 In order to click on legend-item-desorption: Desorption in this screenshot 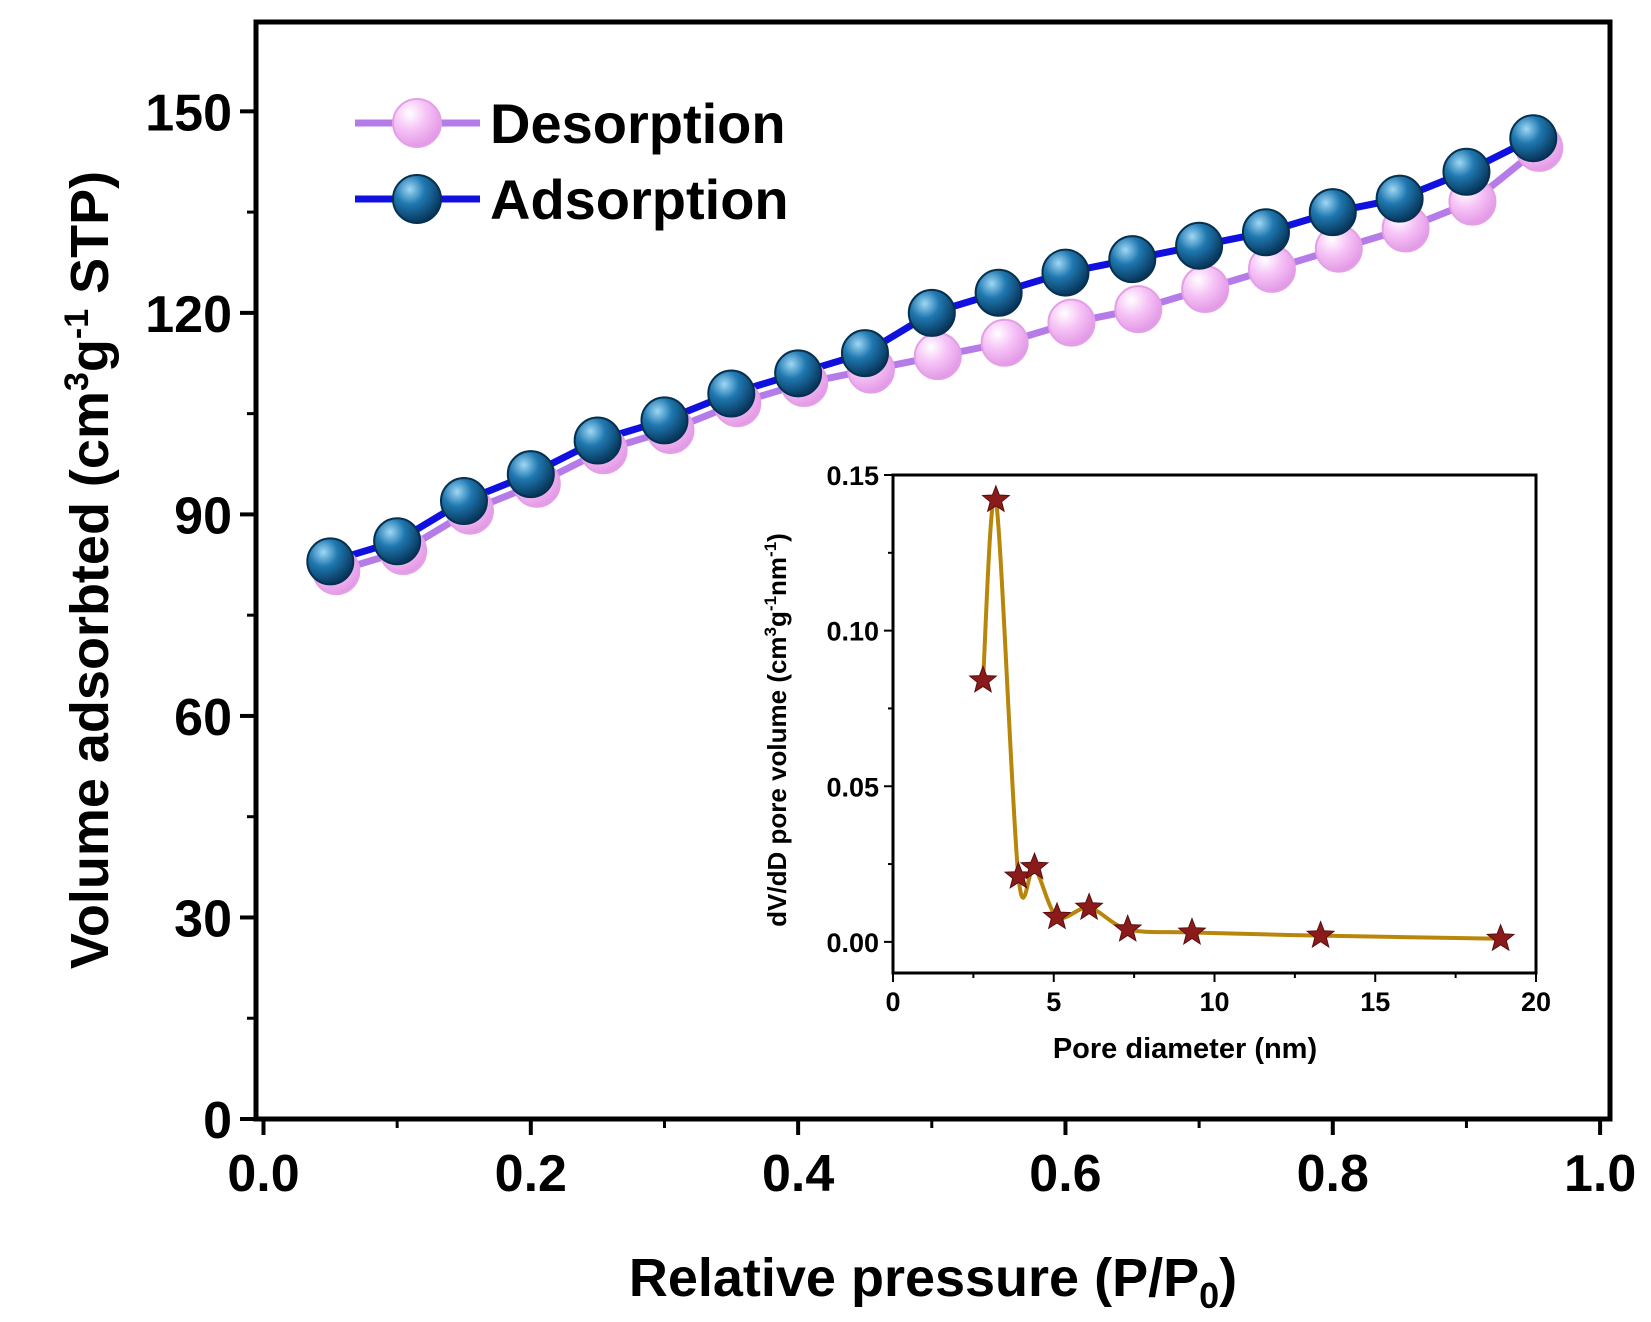, I will do `click(570, 123)`.